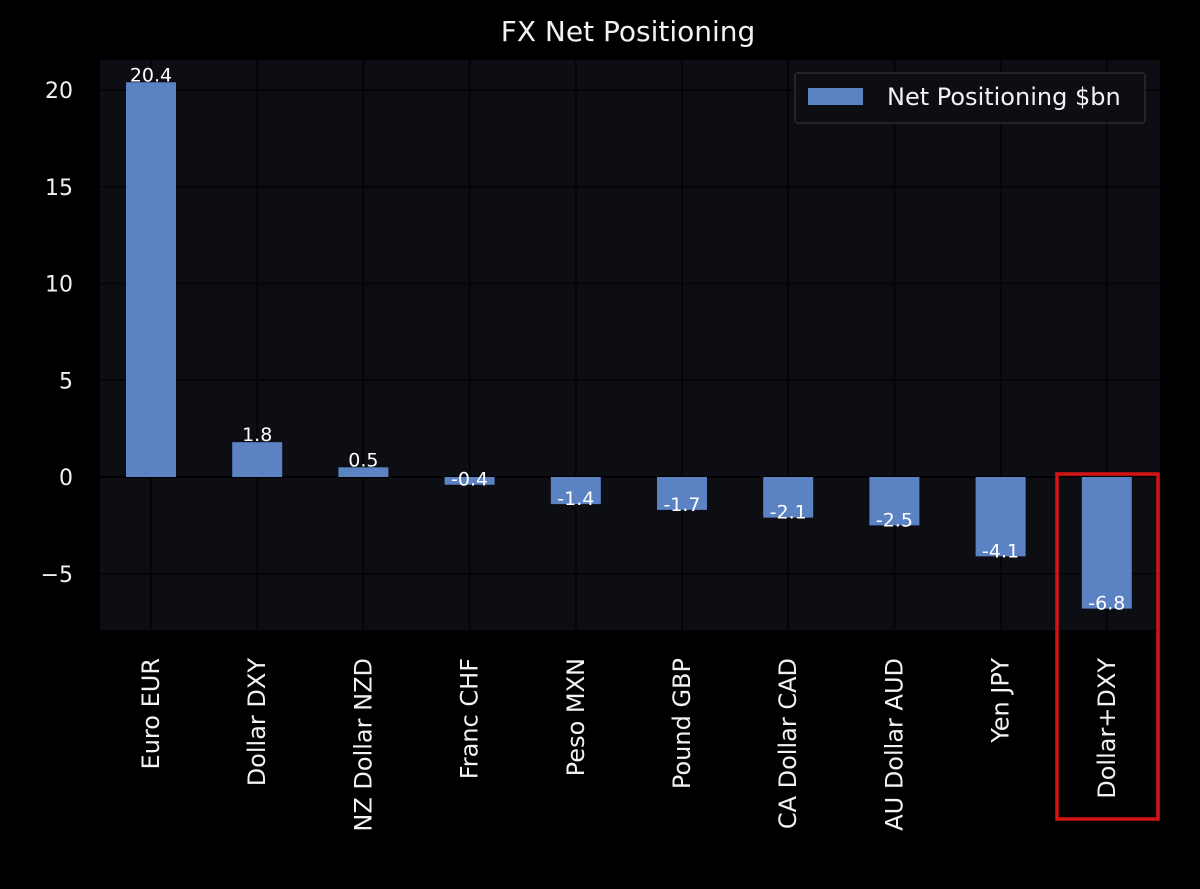  What do you see at coordinates (59, 285) in the screenshot?
I see `y-tick-label: 10` at bounding box center [59, 285].